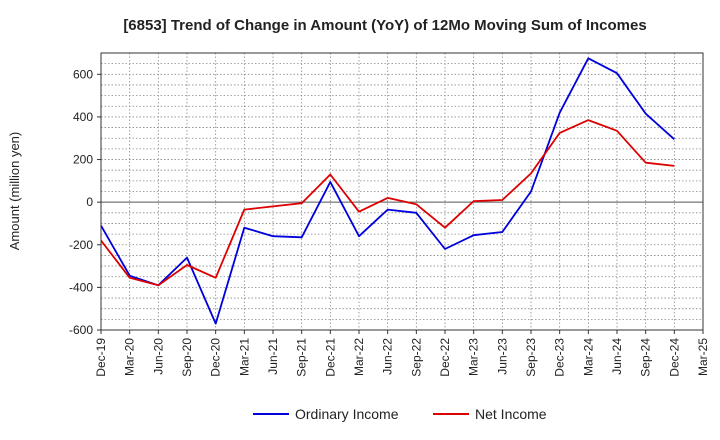 The height and width of the screenshot is (440, 720). What do you see at coordinates (646, 357) in the screenshot?
I see `x-tick-label: Sep-24` at bounding box center [646, 357].